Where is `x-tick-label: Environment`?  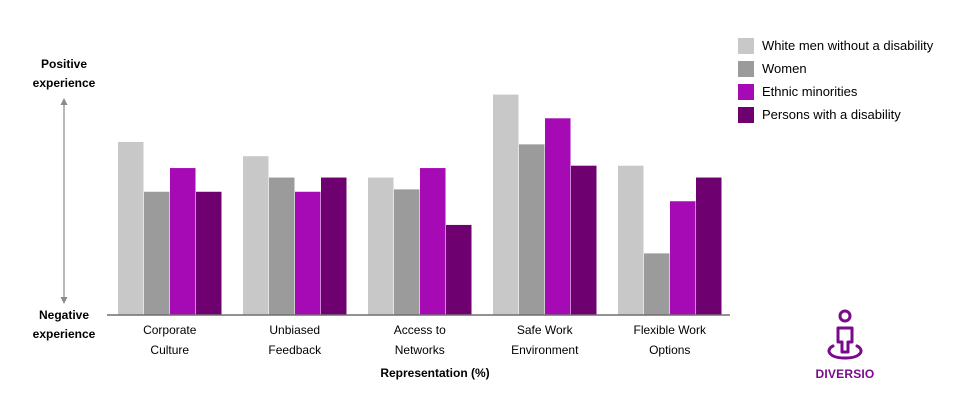
x-tick-label: Environment is located at coordinates (545, 350).